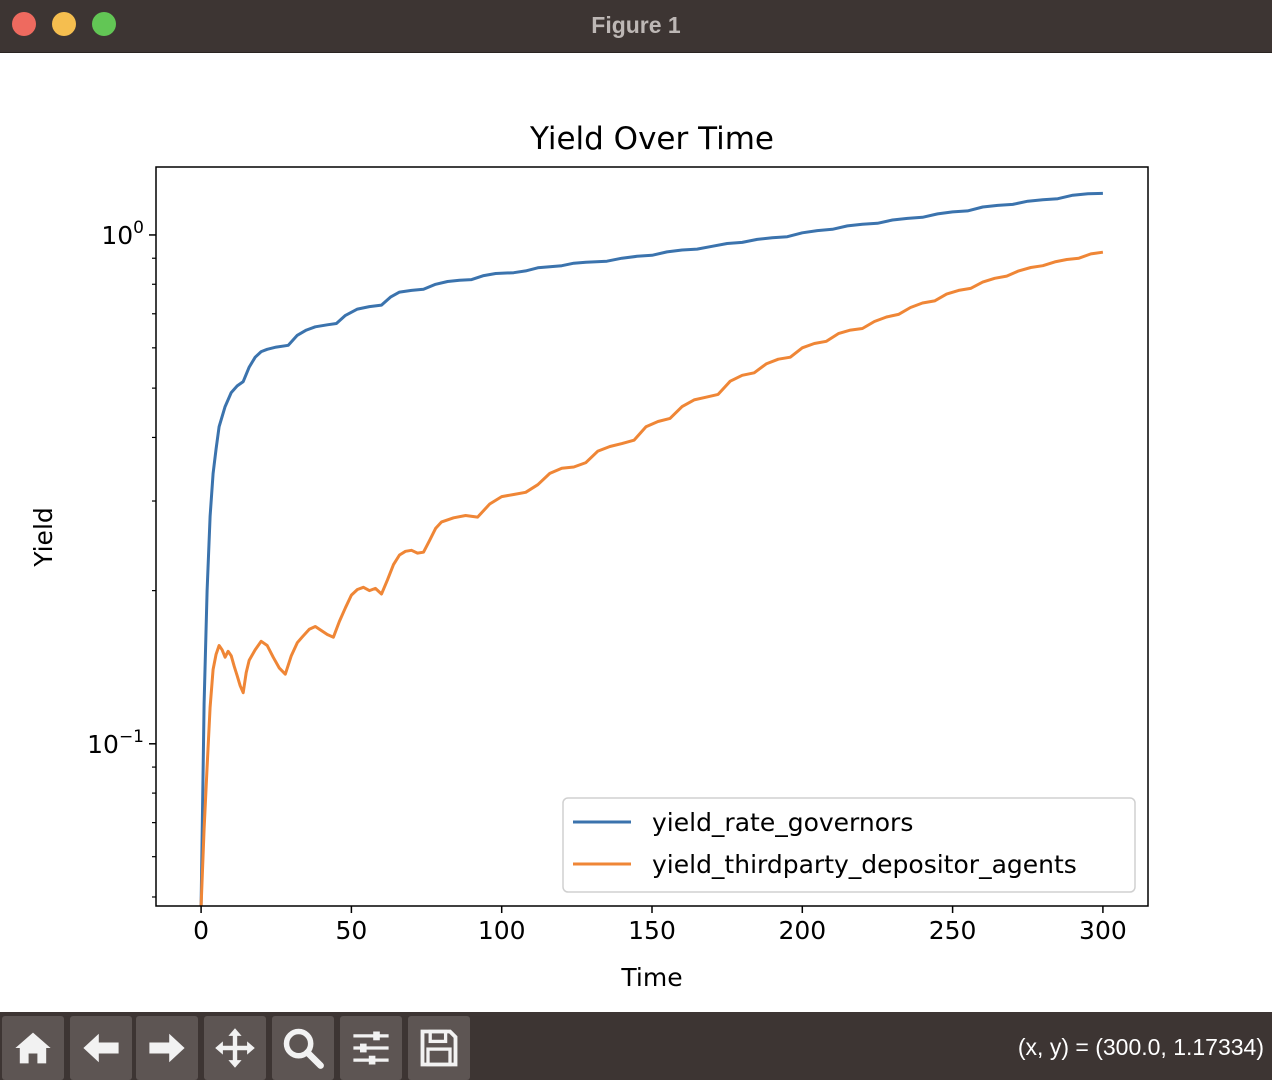 This screenshot has height=1080, width=1272. Describe the element at coordinates (636, 1046) in the screenshot. I see `navigation-toolbar: (x, y) = (300.0, 1.17334)` at that location.